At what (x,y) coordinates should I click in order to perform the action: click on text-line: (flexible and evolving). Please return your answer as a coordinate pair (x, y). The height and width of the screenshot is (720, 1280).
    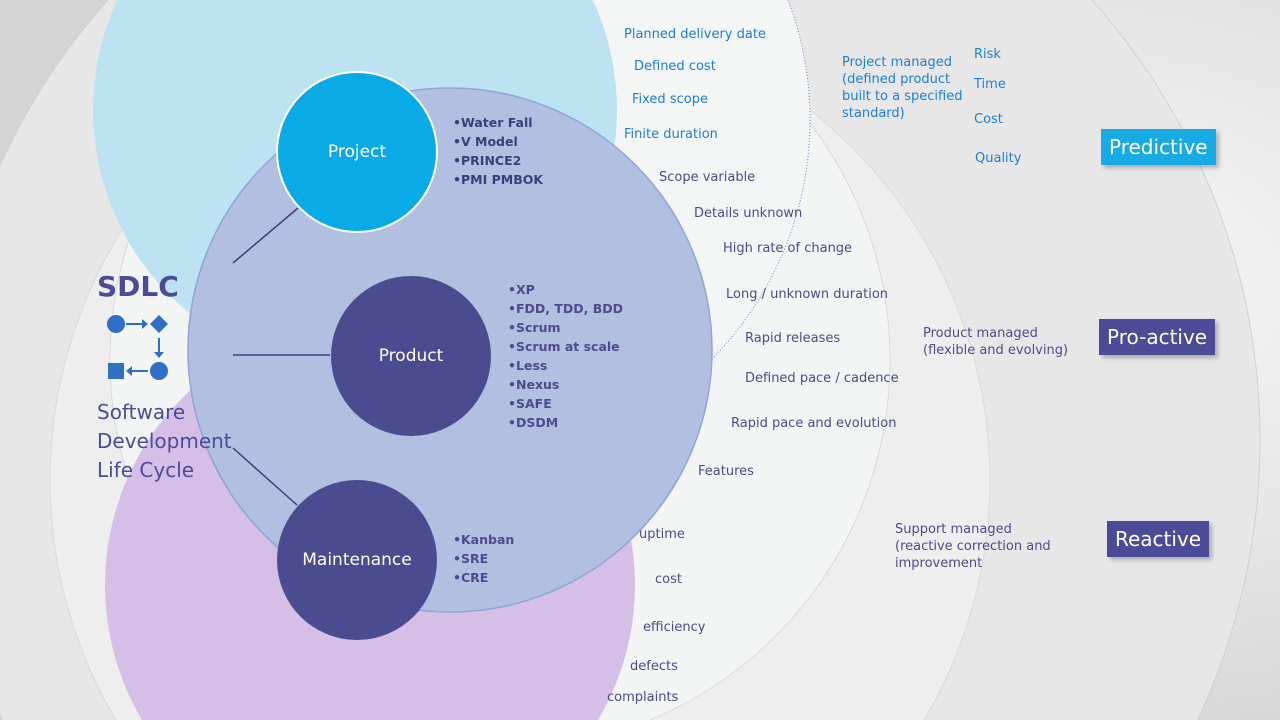
    Looking at the image, I should click on (996, 350).